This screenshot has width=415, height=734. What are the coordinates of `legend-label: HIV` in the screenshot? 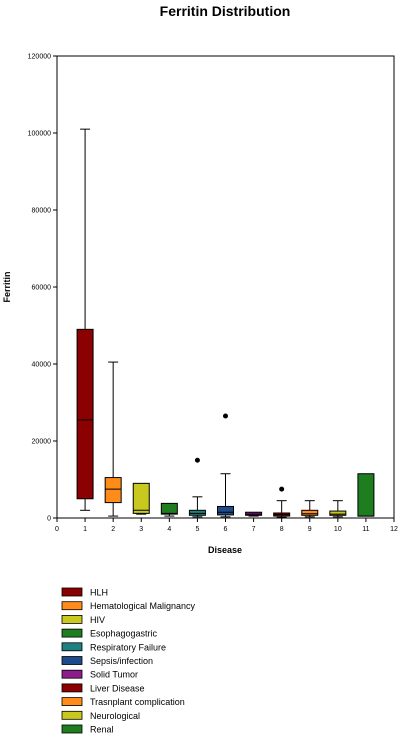 It's located at (97, 620).